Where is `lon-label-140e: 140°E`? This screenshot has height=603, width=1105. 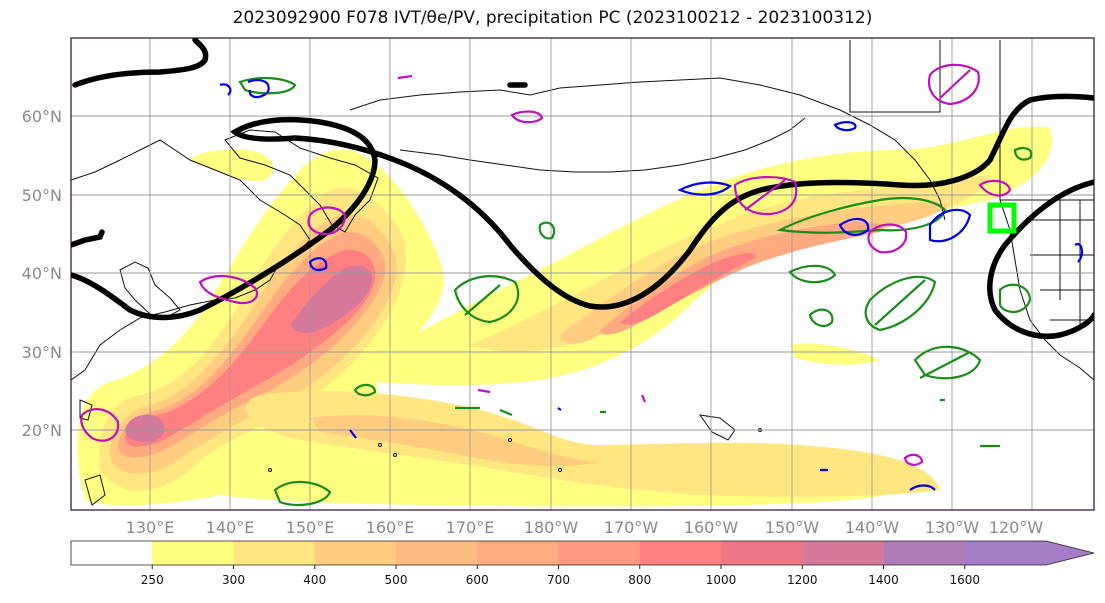
lon-label-140e: 140°E is located at coordinates (230, 527).